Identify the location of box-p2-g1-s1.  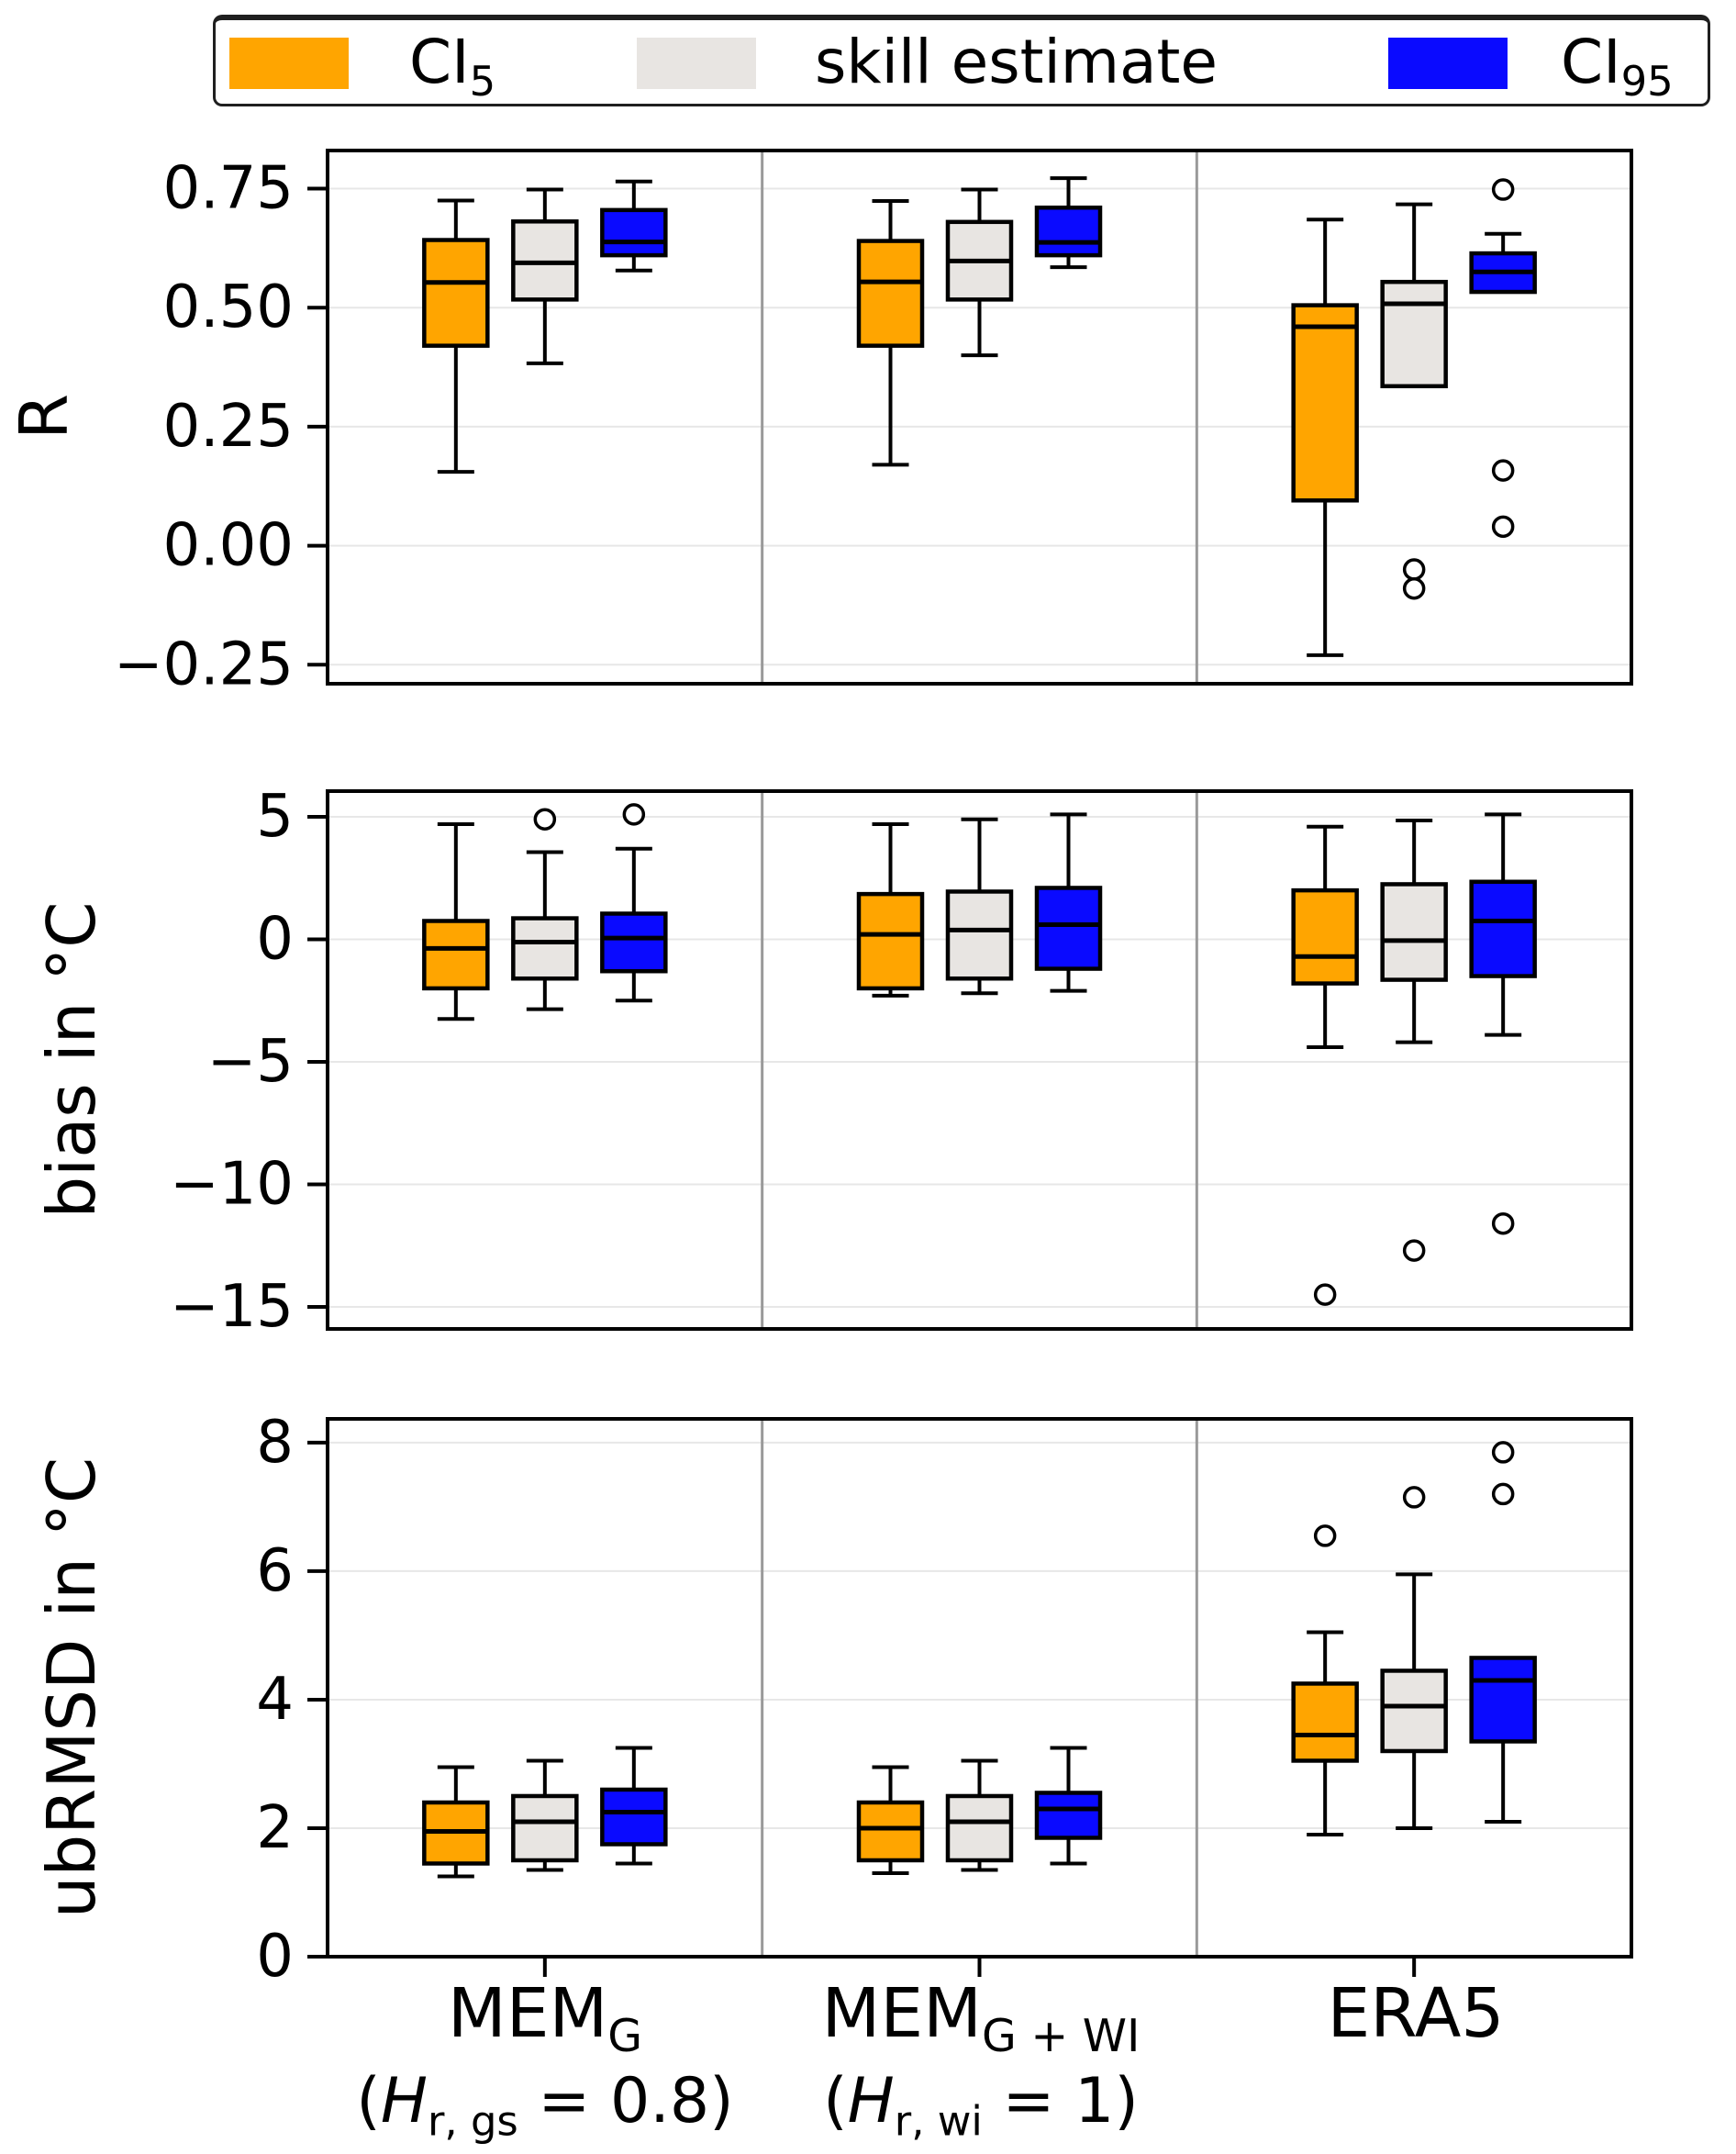
(980, 1828).